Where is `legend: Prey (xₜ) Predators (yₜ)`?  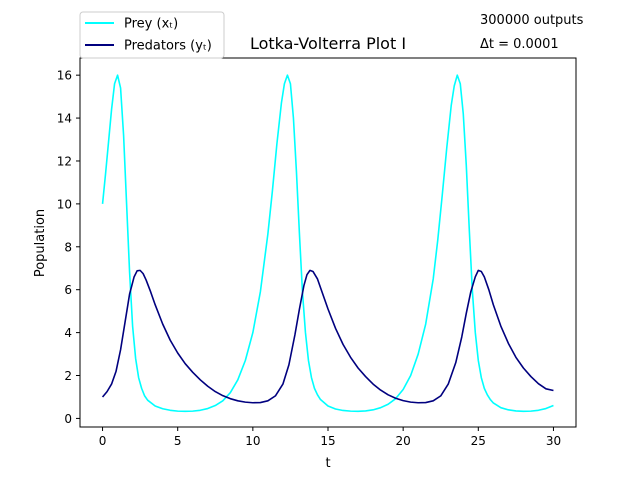 legend: Prey (xₜ) Predators (yₜ) is located at coordinates (152, 35).